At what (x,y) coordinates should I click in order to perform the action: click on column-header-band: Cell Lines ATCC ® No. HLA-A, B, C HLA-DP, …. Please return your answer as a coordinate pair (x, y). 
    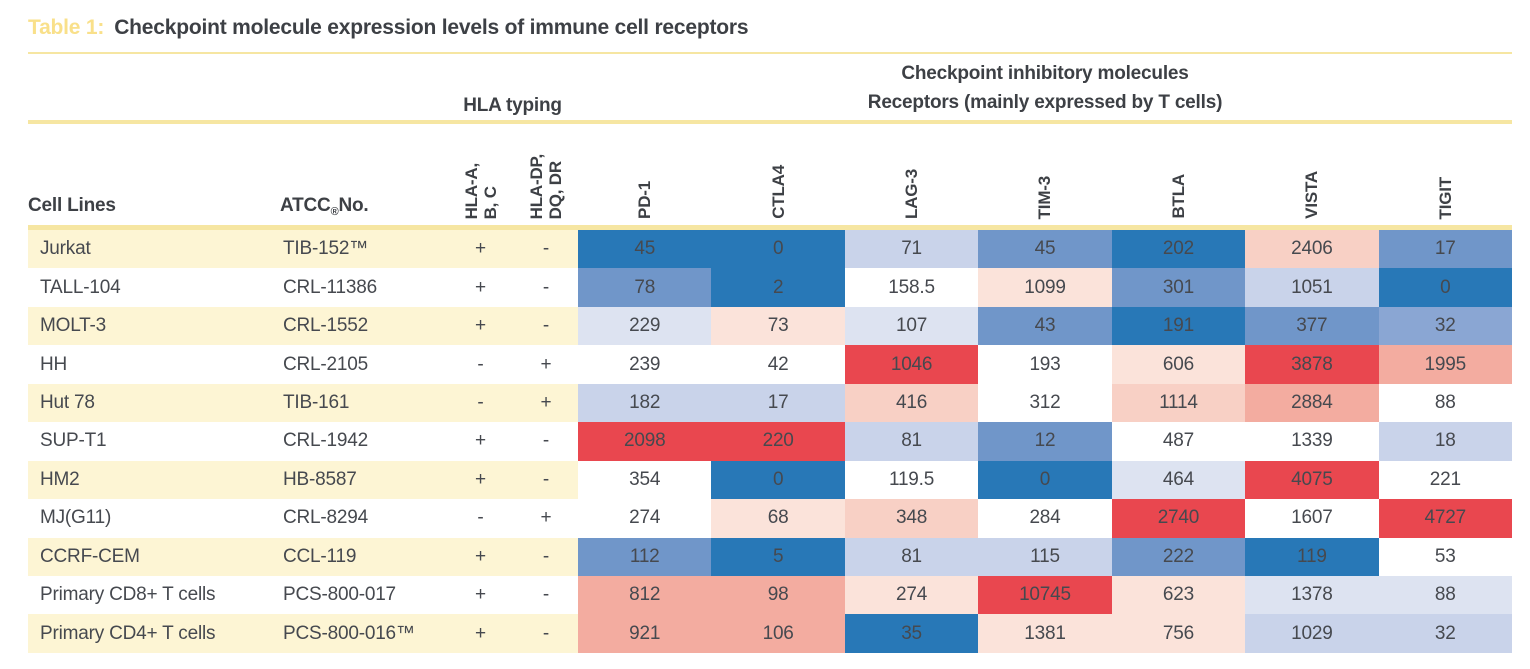
    Looking at the image, I should click on (770, 174).